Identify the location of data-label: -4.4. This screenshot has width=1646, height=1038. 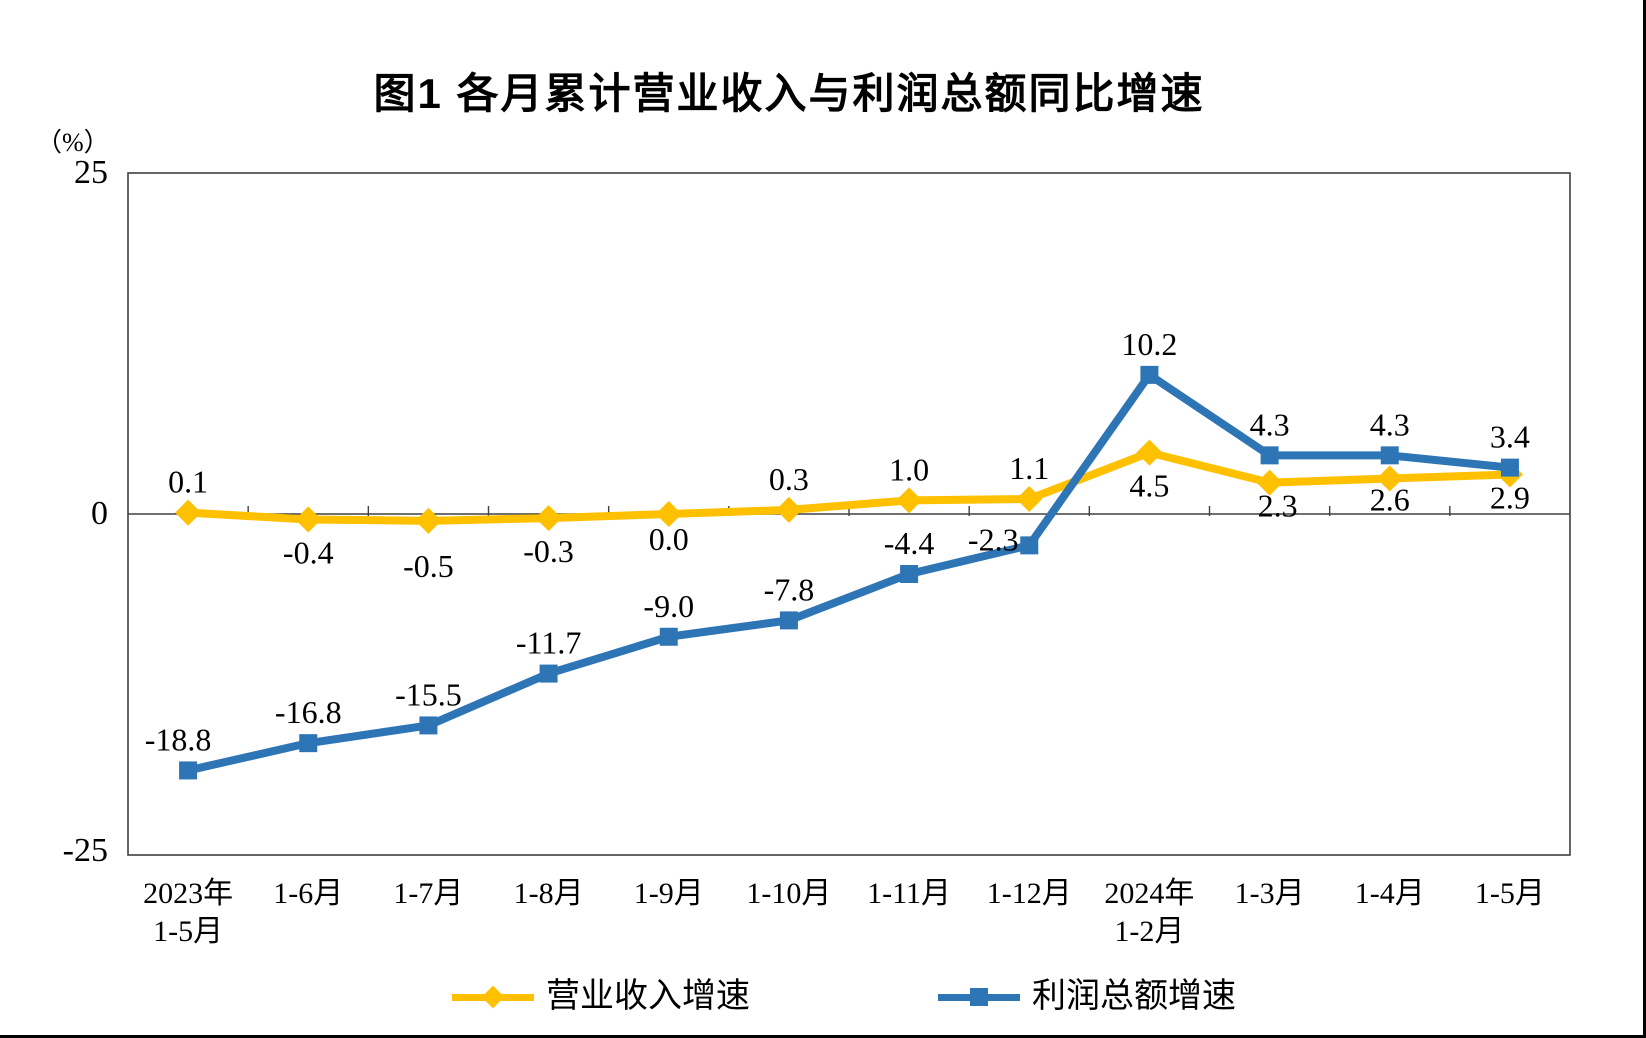
(909, 543).